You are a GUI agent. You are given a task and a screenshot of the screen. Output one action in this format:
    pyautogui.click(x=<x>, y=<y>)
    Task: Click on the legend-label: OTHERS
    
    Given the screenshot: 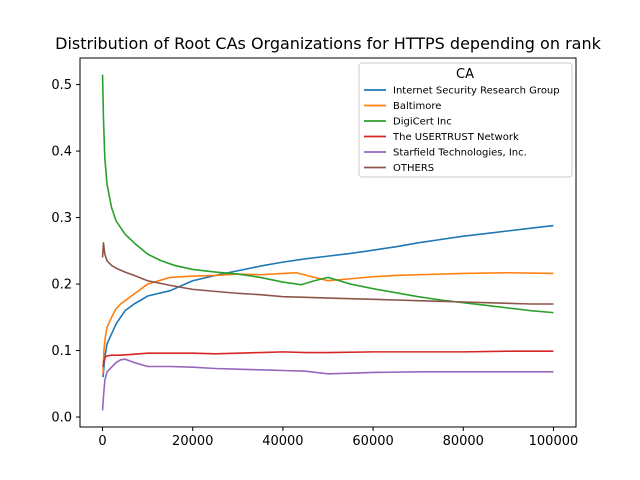 What is the action you would take?
    pyautogui.click(x=413, y=168)
    